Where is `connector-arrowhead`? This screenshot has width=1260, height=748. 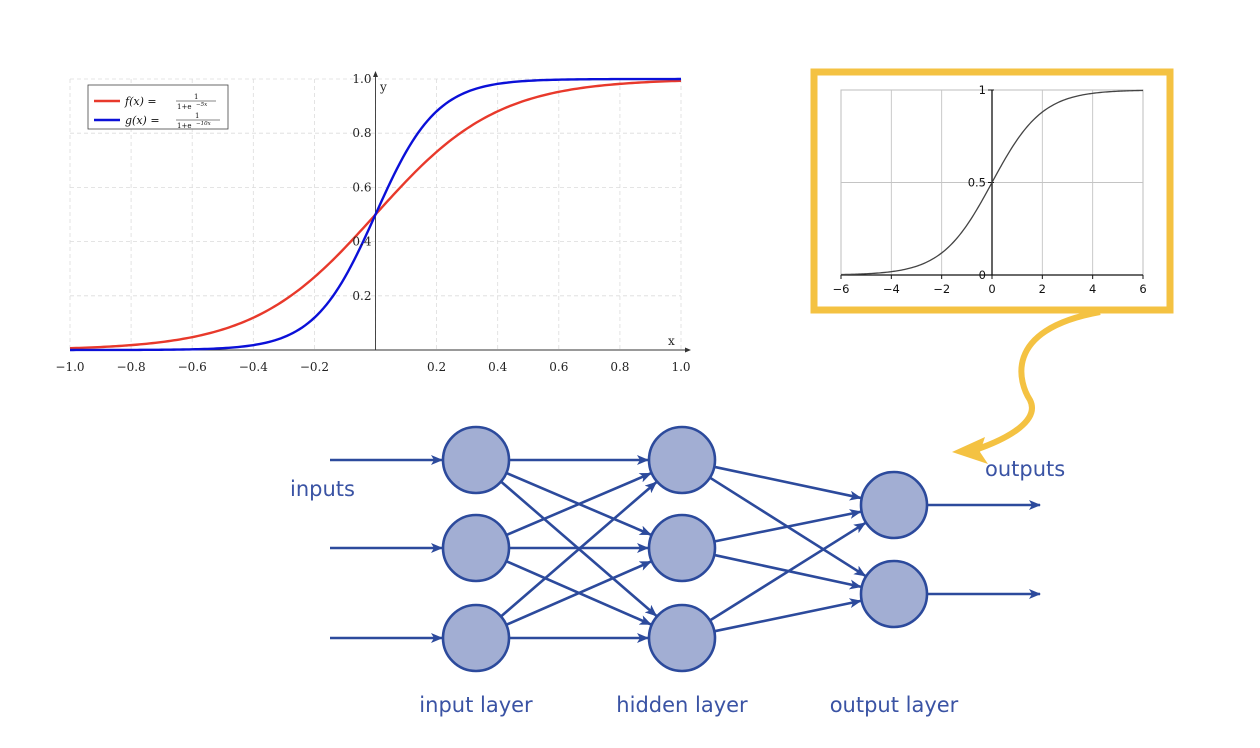 connector-arrowhead is located at coordinates (970, 450).